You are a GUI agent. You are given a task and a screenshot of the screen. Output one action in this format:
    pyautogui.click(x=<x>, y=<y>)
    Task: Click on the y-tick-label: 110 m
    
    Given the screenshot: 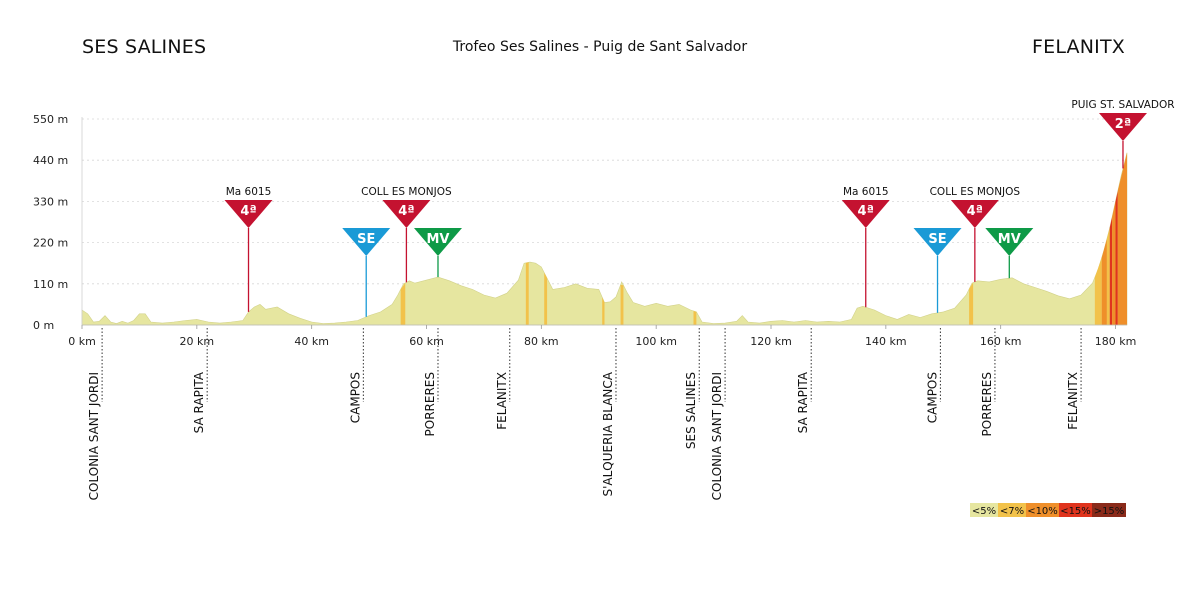 What is the action you would take?
    pyautogui.click(x=50, y=284)
    